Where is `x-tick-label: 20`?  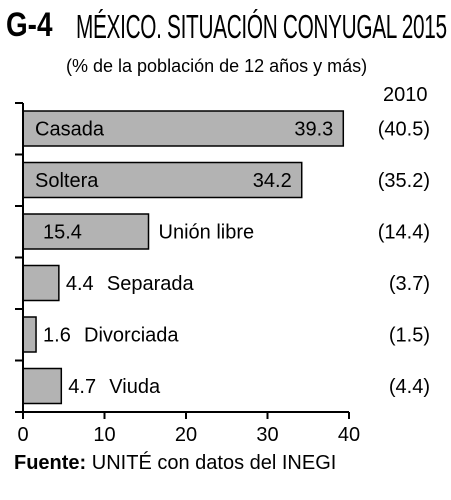
x-tick-label: 20 is located at coordinates (186, 435).